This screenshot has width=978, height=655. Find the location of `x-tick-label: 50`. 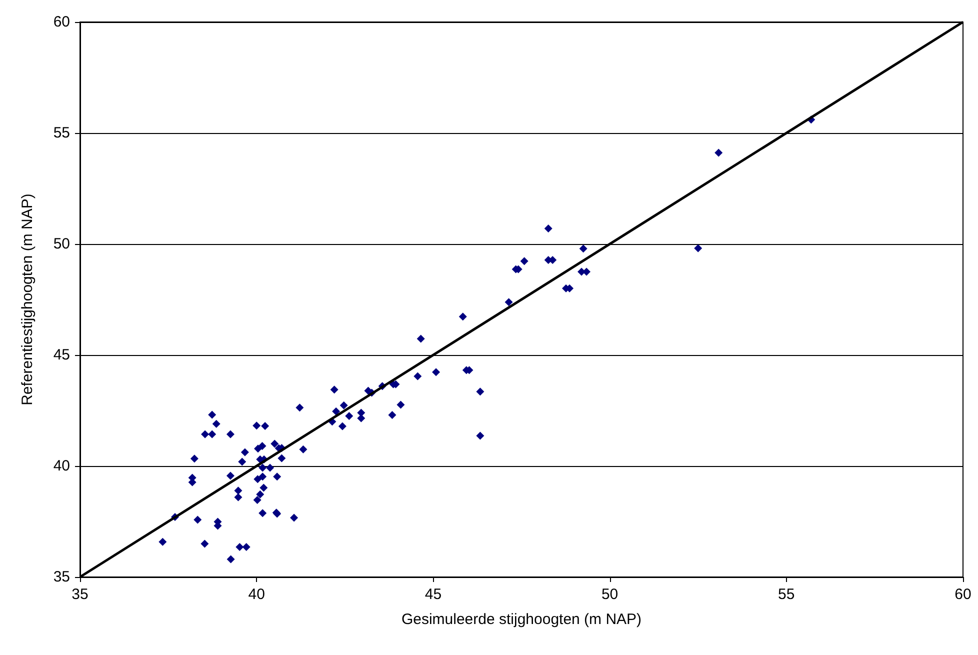

x-tick-label: 50 is located at coordinates (609, 594).